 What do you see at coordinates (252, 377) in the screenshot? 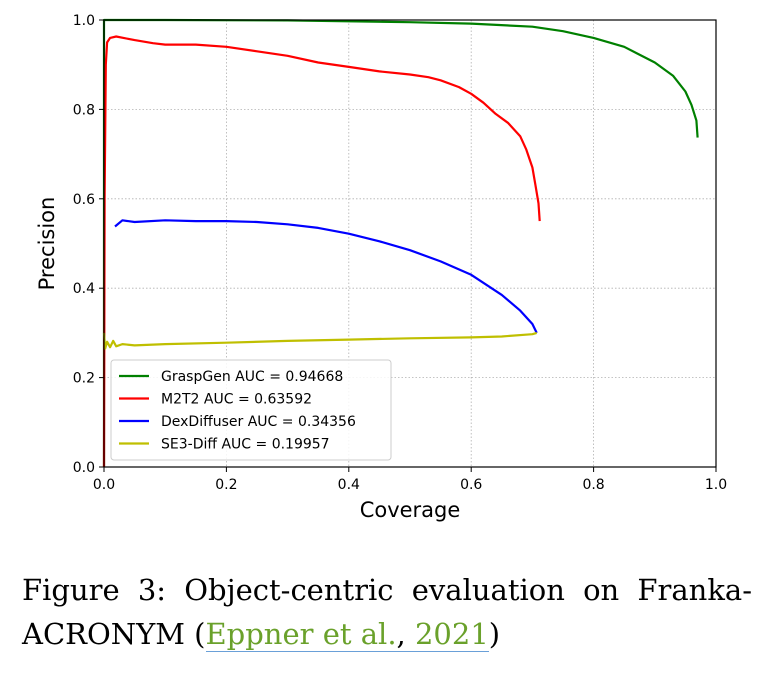
I see `legend-label: GraspGen AUC = 0.94668` at bounding box center [252, 377].